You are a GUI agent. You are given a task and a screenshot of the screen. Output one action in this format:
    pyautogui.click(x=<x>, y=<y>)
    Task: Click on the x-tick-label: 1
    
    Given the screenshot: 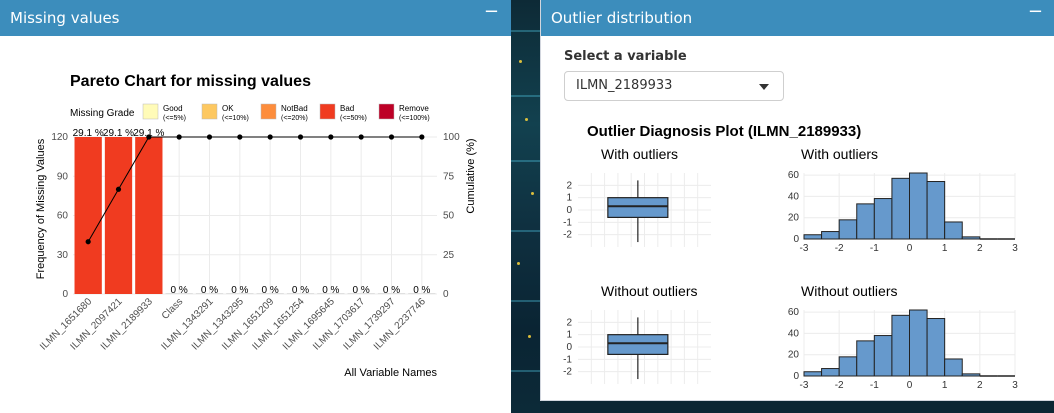 What is the action you would take?
    pyautogui.click(x=945, y=248)
    